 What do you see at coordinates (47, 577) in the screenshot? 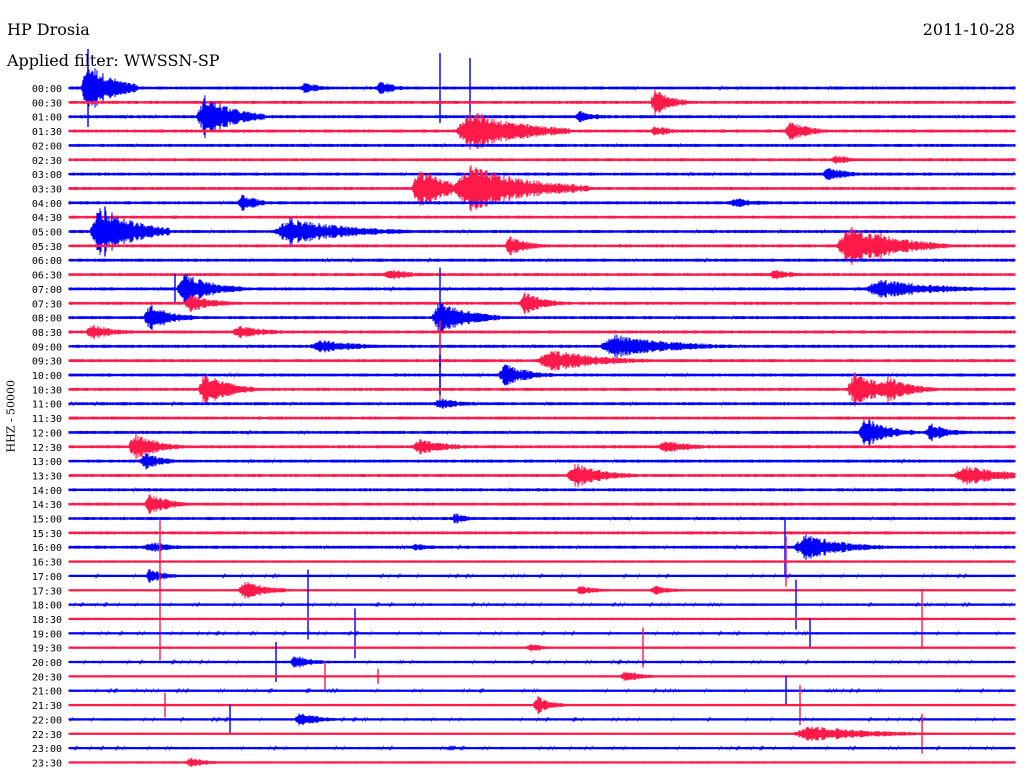
I see `time-label: 17:00` at bounding box center [47, 577].